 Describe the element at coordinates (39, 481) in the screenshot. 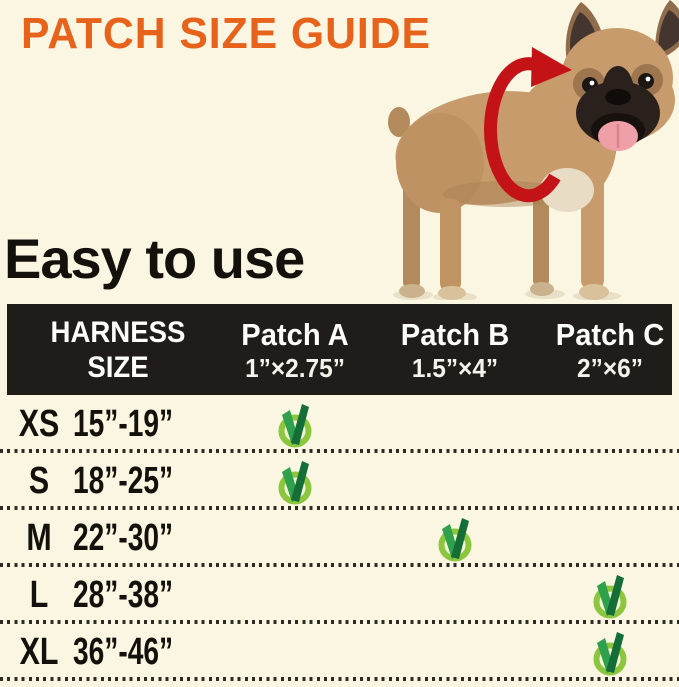

I see `size-label: S` at that location.